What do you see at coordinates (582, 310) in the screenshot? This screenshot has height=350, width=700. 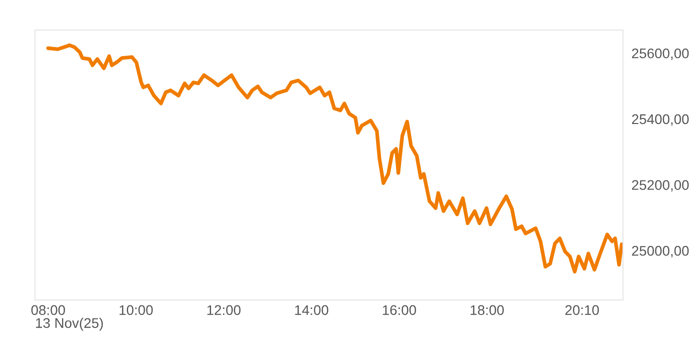 I see `x-tick-label: 20:10` at bounding box center [582, 310].